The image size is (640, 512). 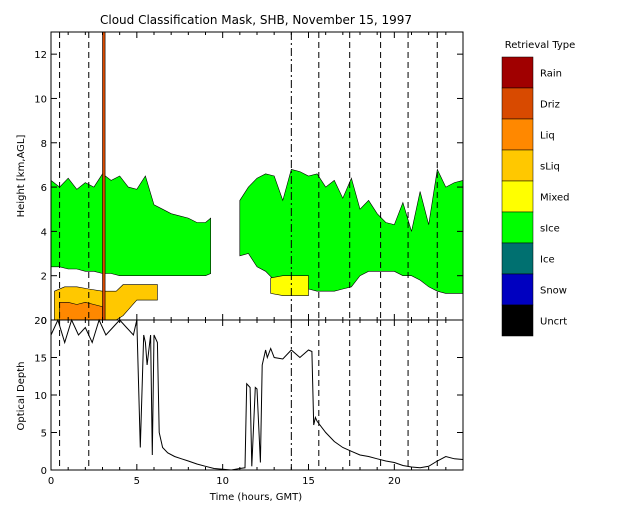 What do you see at coordinates (517, 320) in the screenshot?
I see `legend-swatch-uncrt` at bounding box center [517, 320].